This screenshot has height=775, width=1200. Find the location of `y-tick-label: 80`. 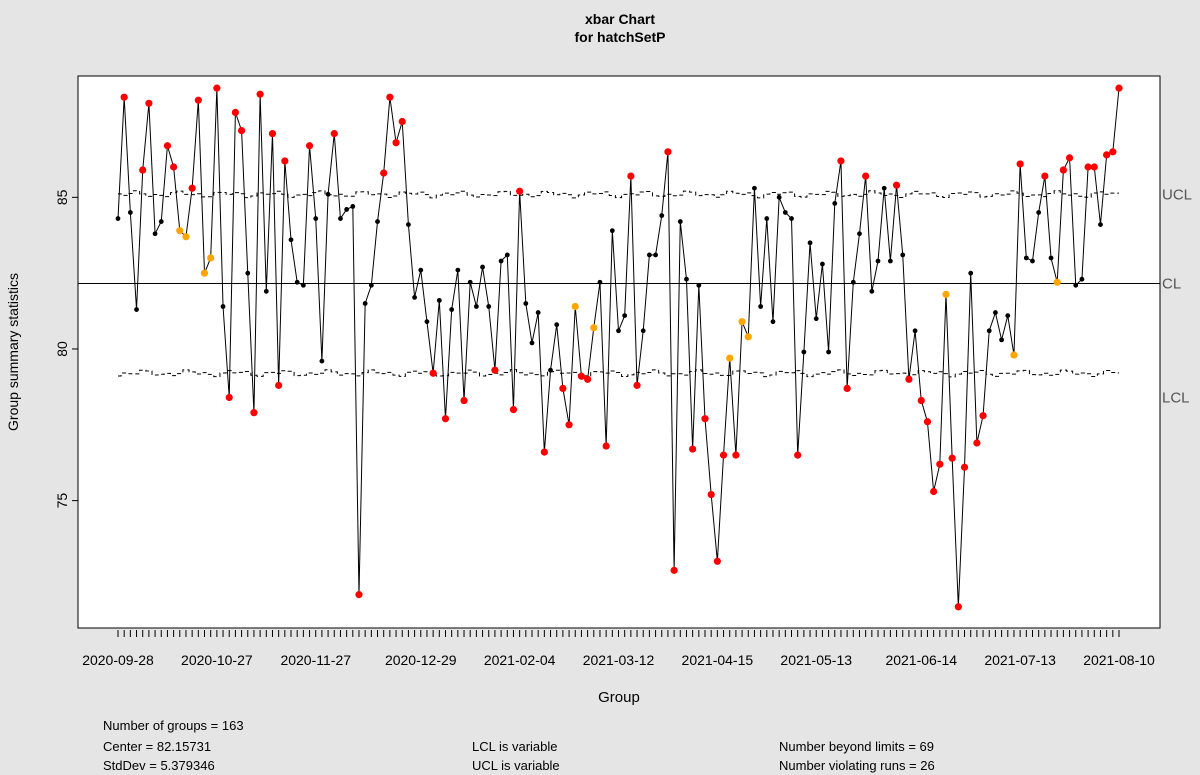

y-tick-label: 80 is located at coordinates (62, 349).